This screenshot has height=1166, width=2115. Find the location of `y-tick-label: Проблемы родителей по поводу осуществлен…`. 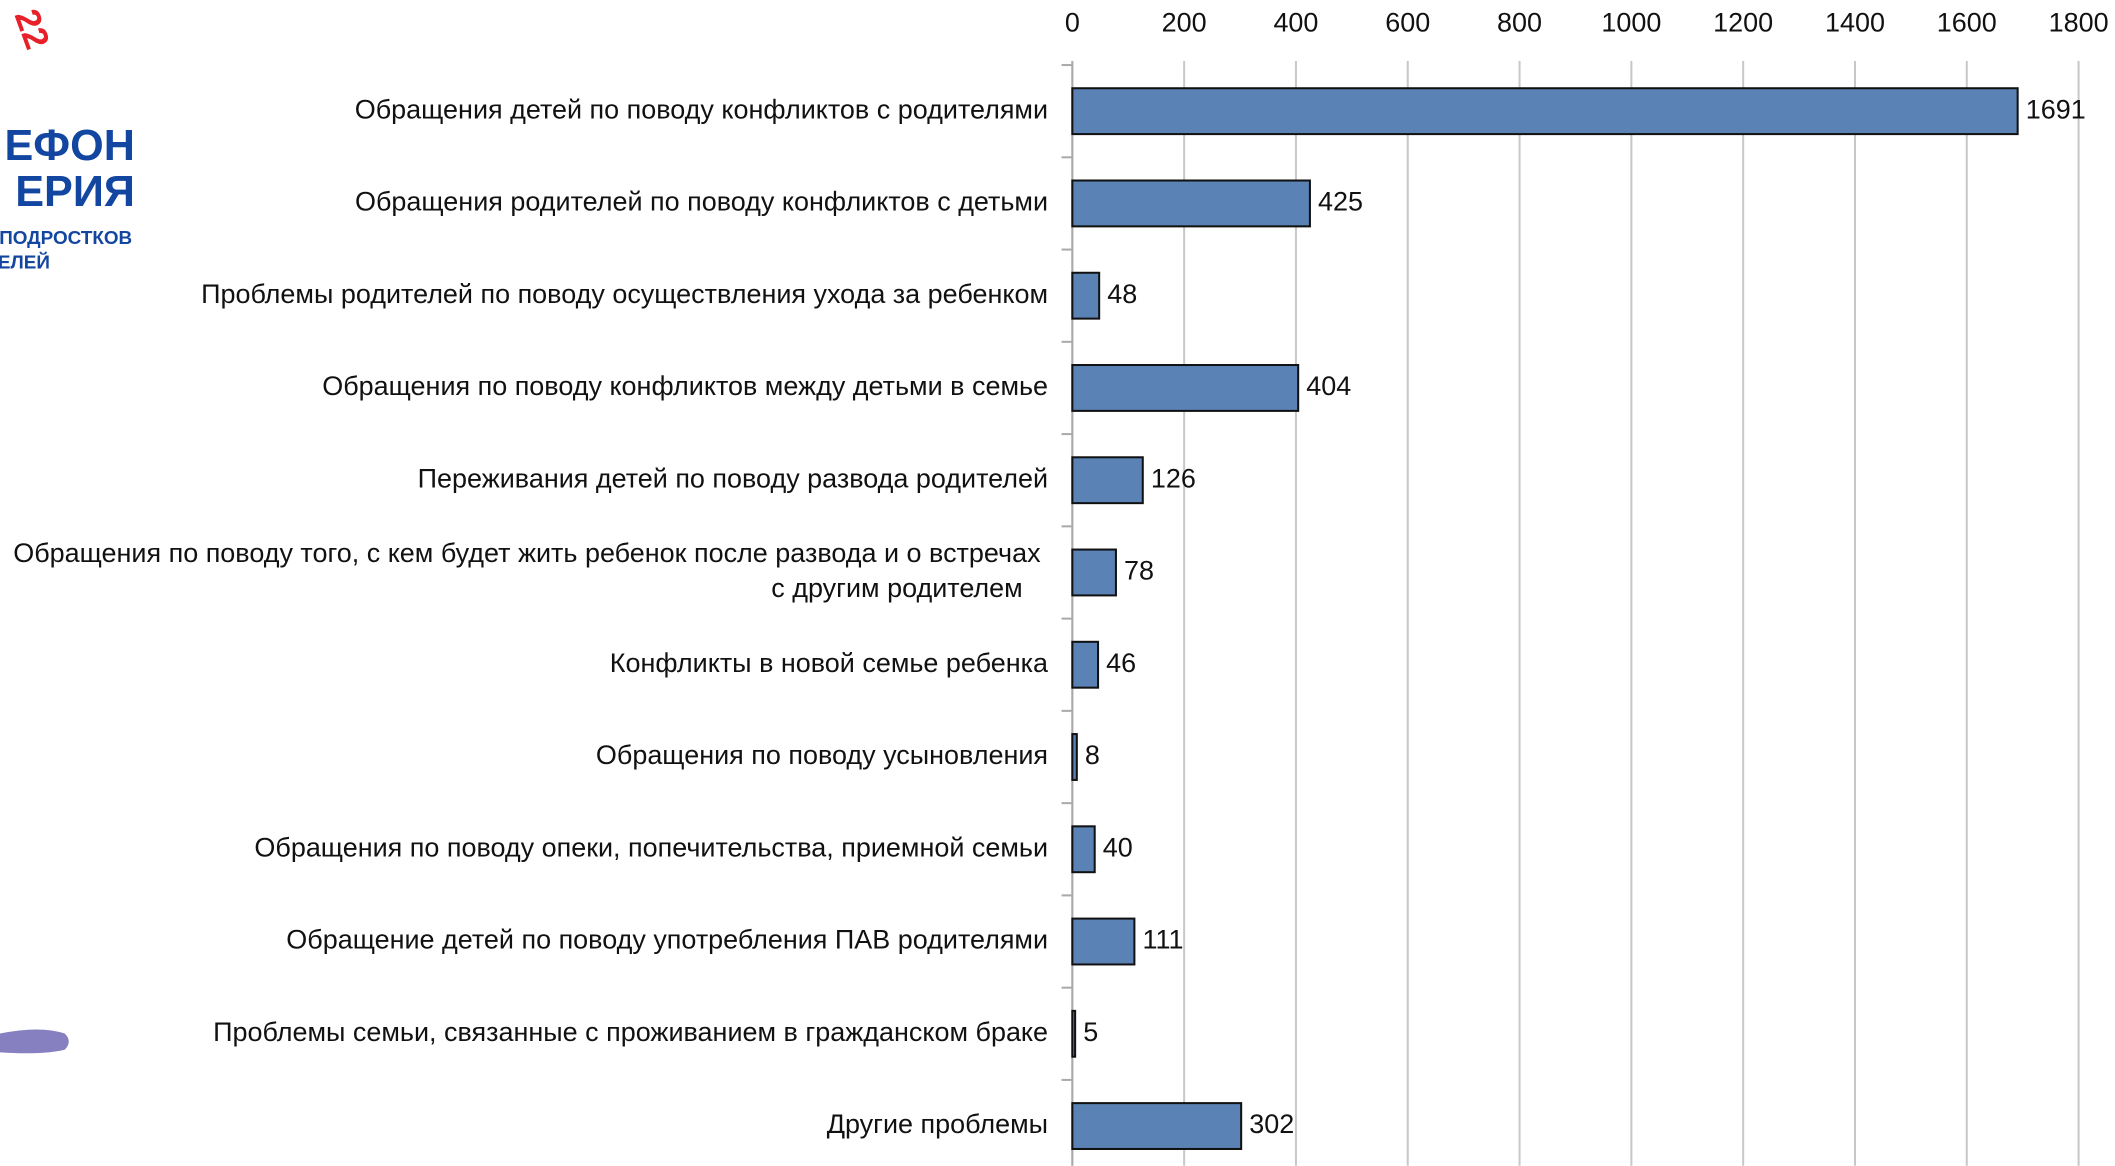

y-tick-label: Проблемы родителей по поводу осуществлен… is located at coordinates (624, 294).